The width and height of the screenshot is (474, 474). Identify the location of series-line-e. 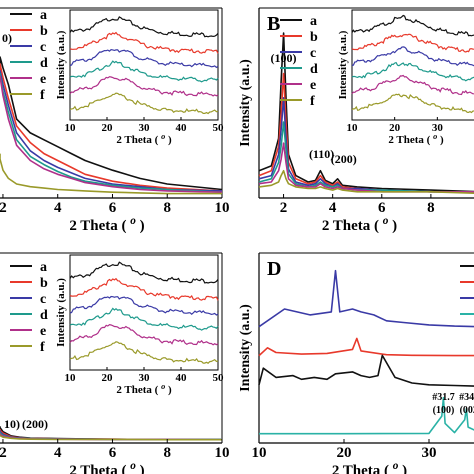
(366, 167).